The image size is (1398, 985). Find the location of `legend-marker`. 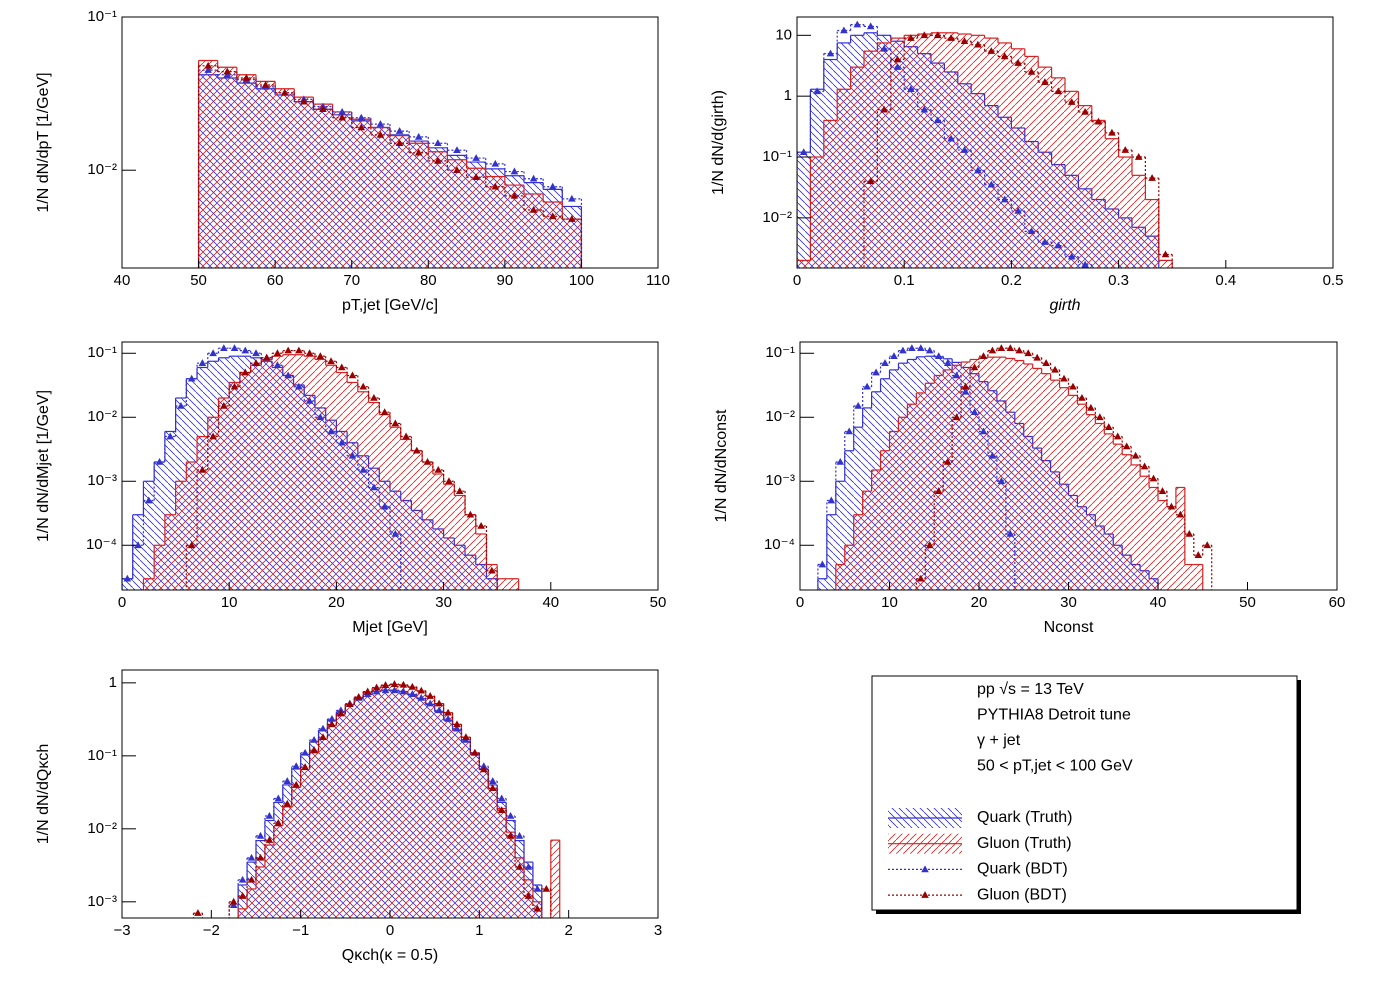

legend-marker is located at coordinates (925, 869).